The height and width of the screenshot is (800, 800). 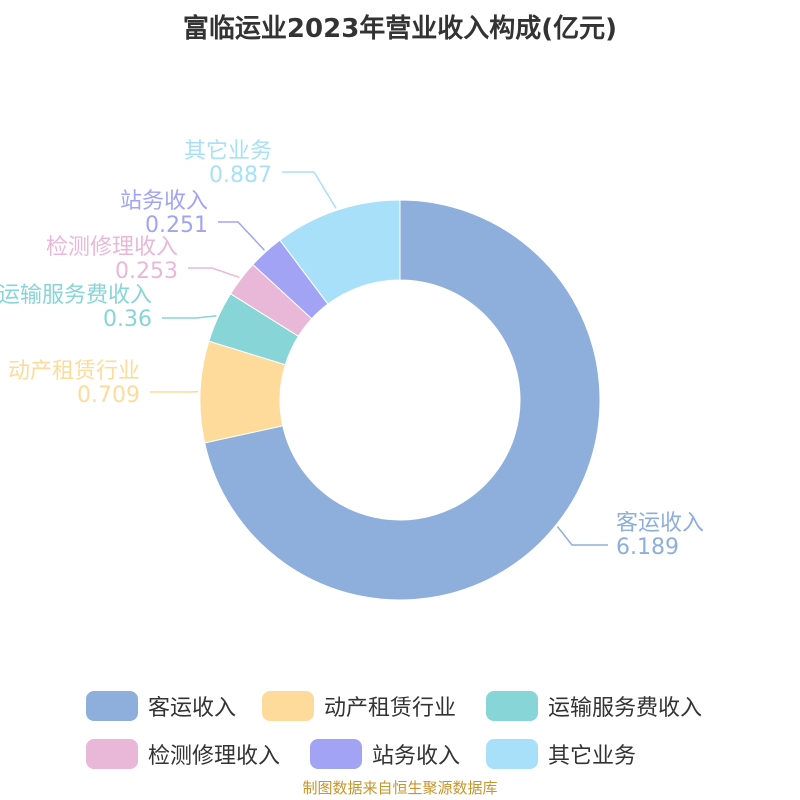 What do you see at coordinates (660, 523) in the screenshot?
I see `slice-label-0: 客运收入` at bounding box center [660, 523].